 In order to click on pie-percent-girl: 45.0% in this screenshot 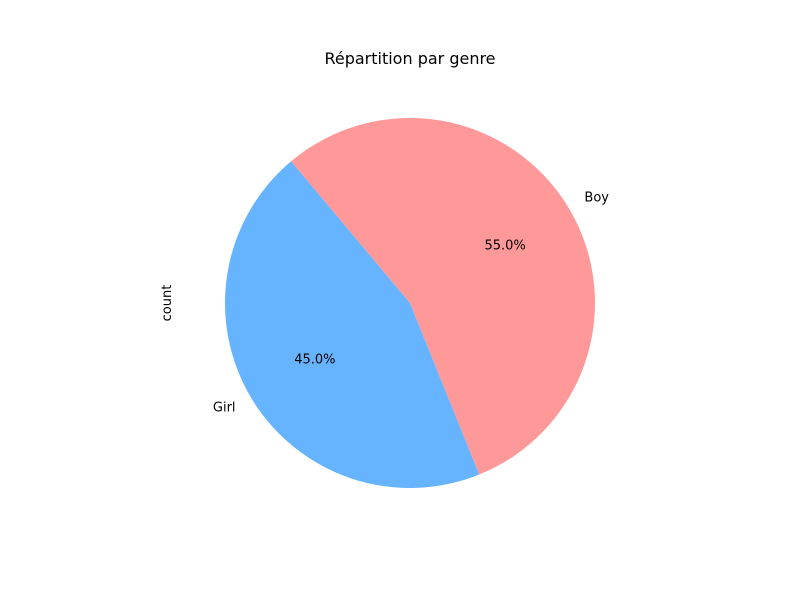, I will do `click(314, 360)`.